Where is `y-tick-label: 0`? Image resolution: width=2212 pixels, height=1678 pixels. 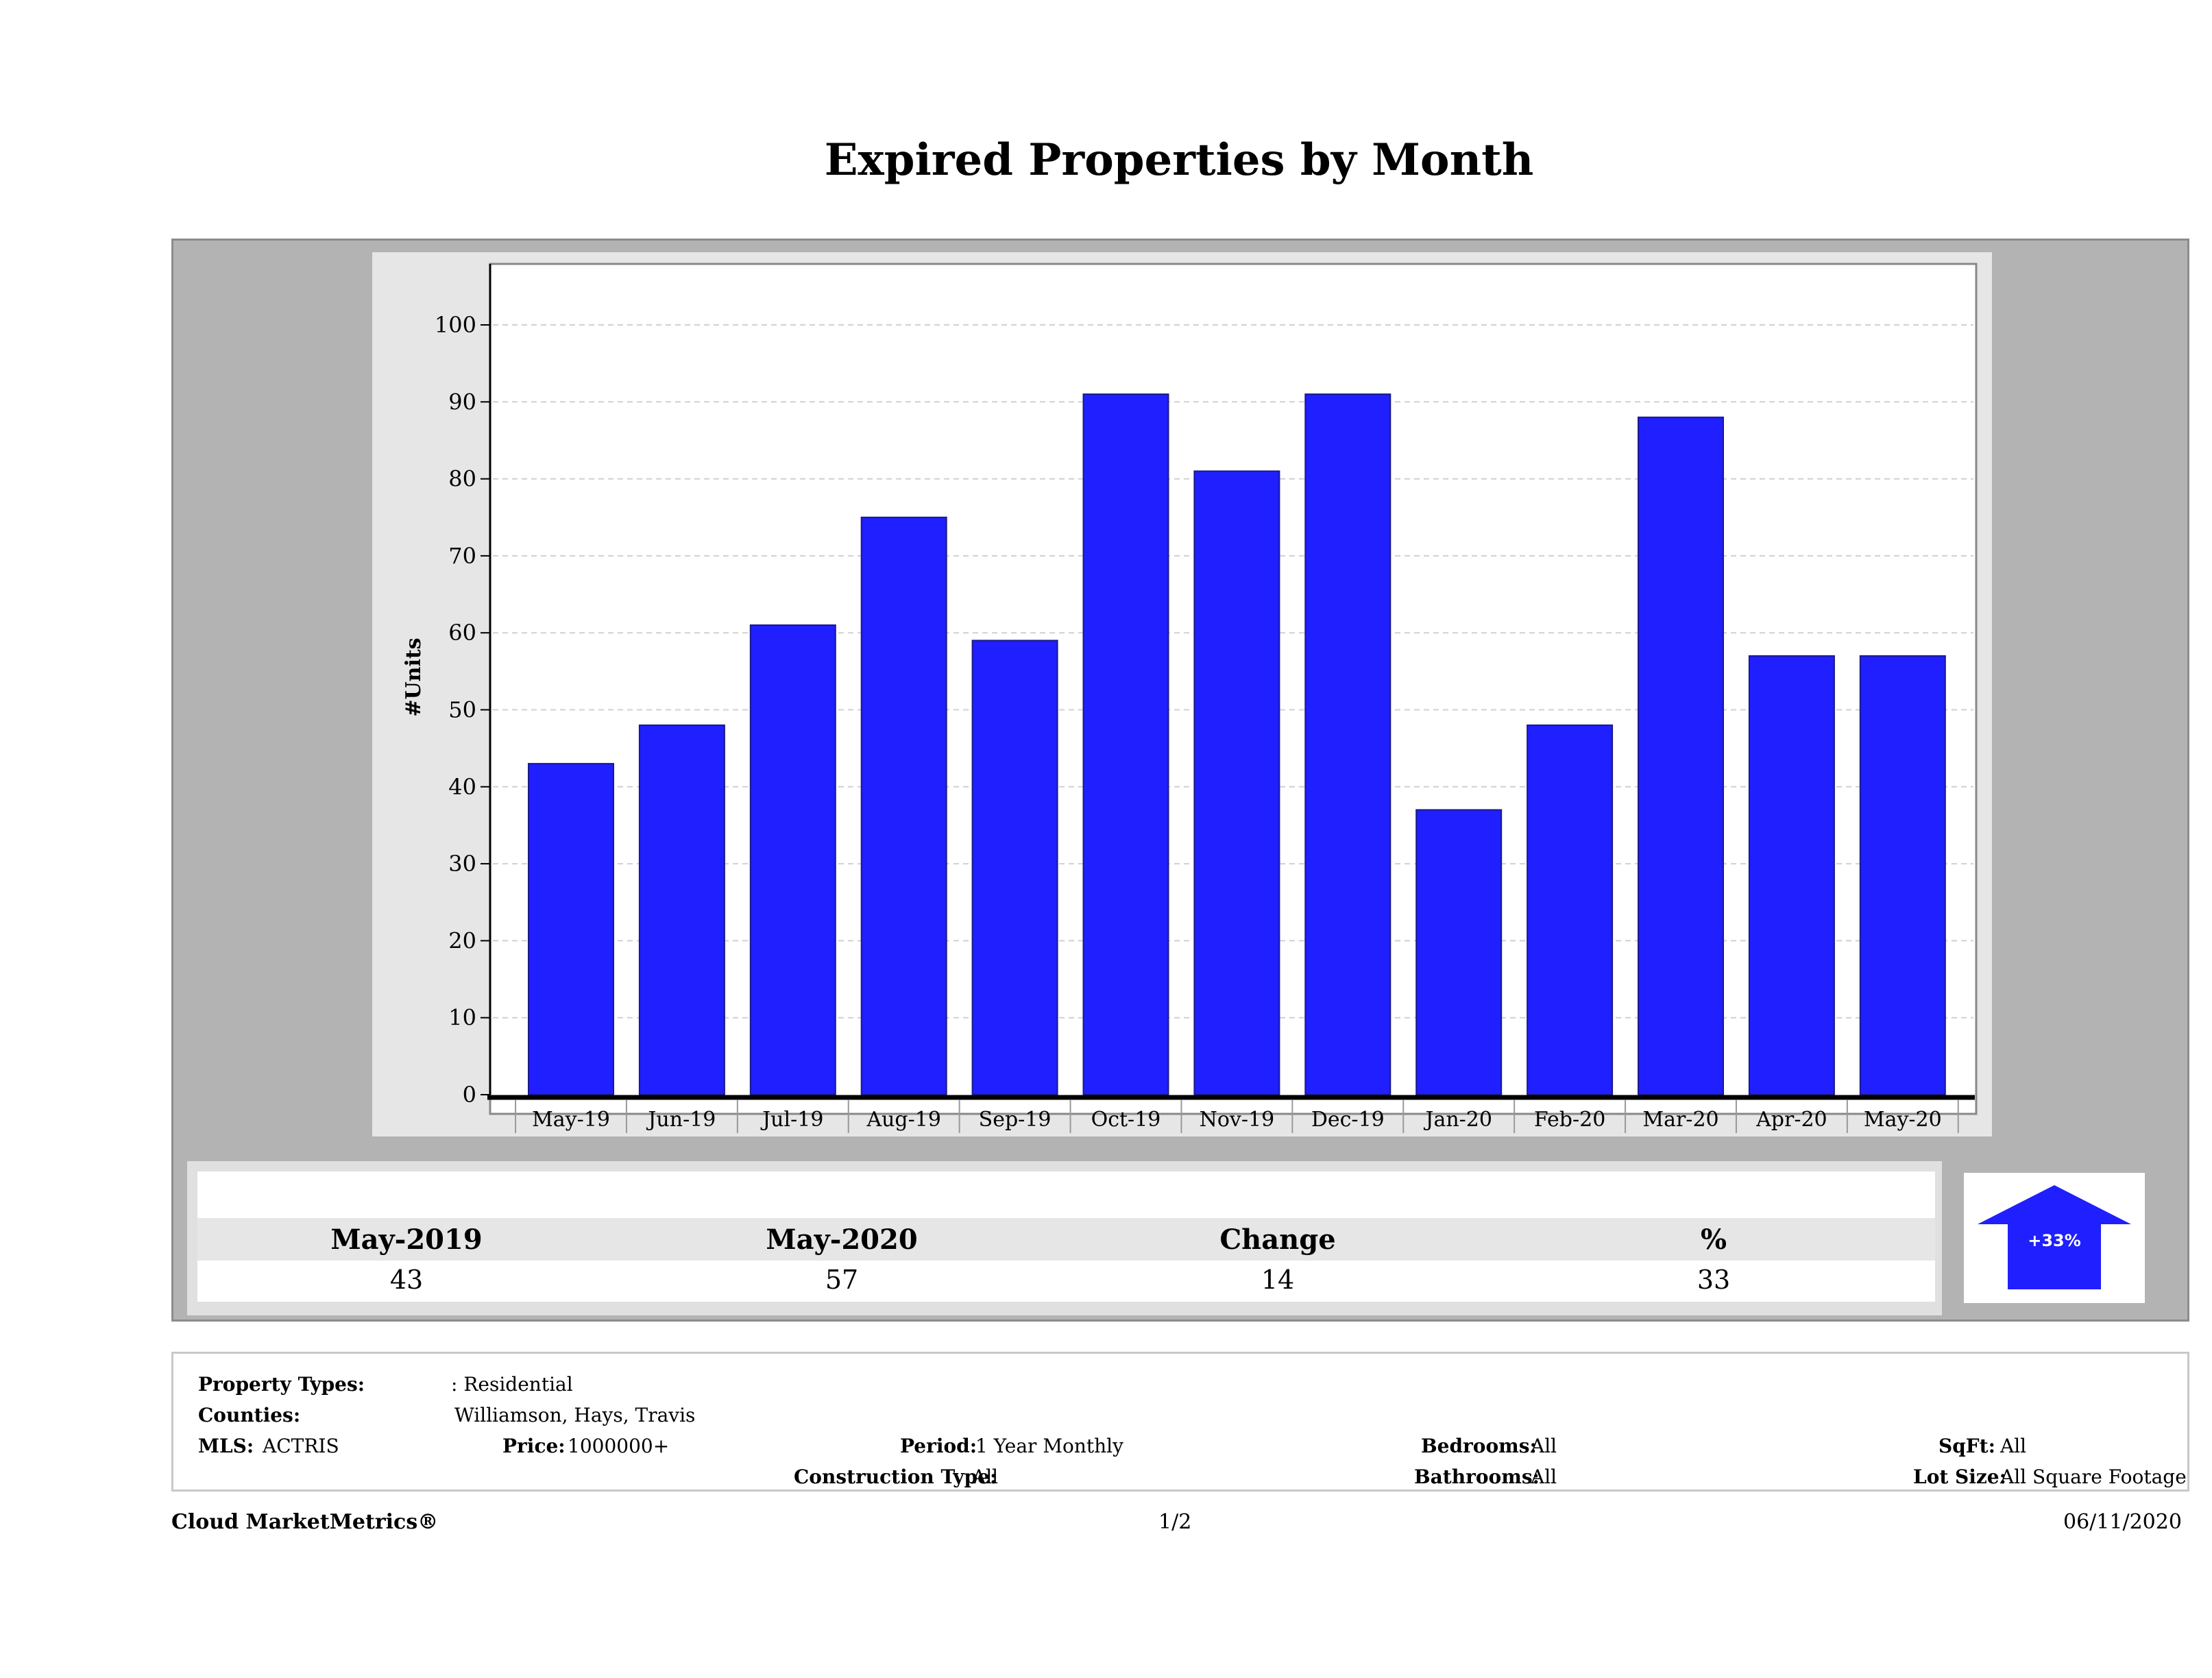
y-tick-label: 0 is located at coordinates (469, 1095).